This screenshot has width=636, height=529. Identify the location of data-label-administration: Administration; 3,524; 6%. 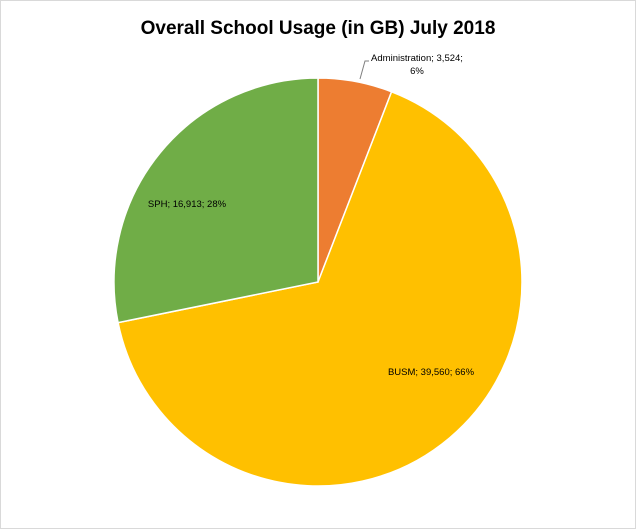
(417, 65).